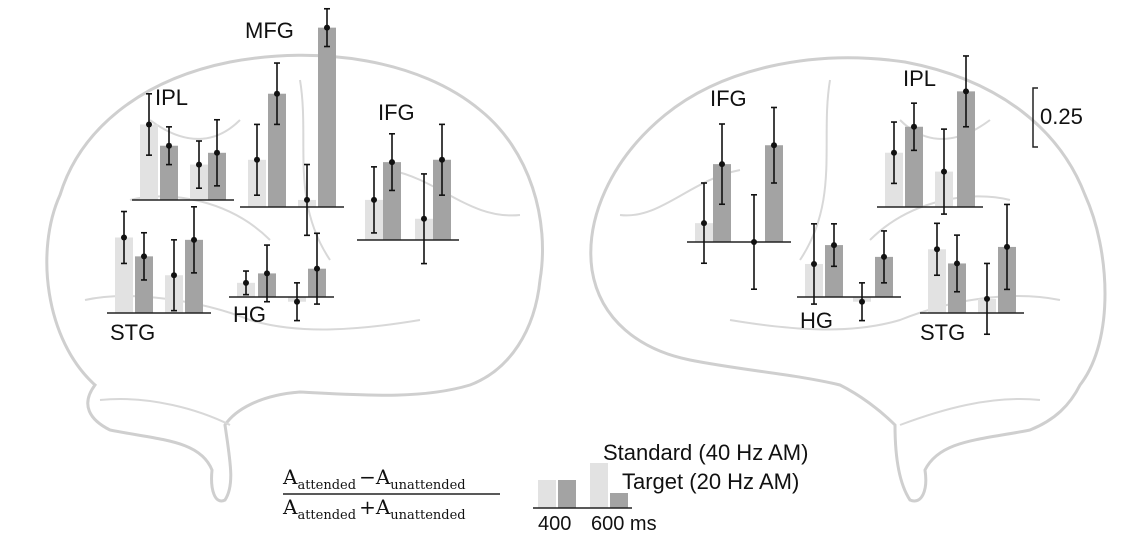 The image size is (1124, 540). I want to click on operator: −, so click(367, 477).